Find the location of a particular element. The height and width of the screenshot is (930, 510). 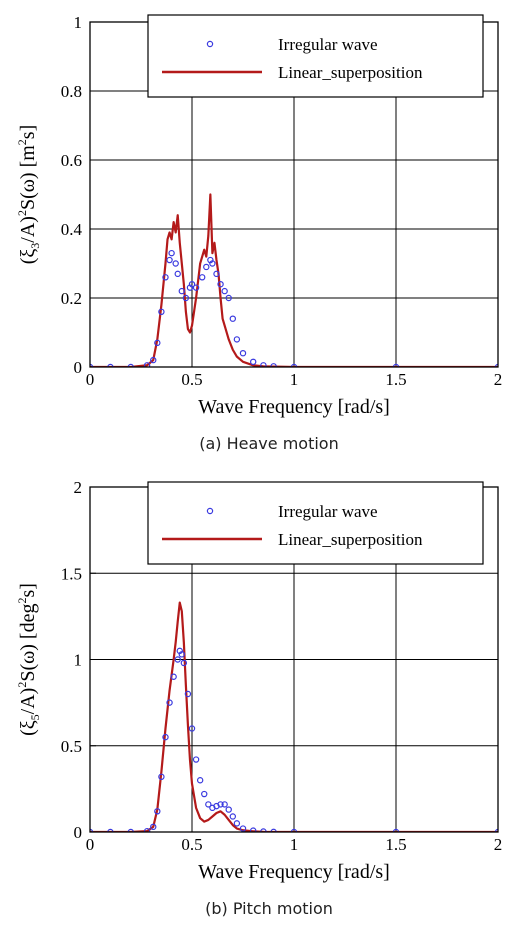

y-axis-label: (ξ5/A)2S(ω) [deg2s] is located at coordinates (28, 659).